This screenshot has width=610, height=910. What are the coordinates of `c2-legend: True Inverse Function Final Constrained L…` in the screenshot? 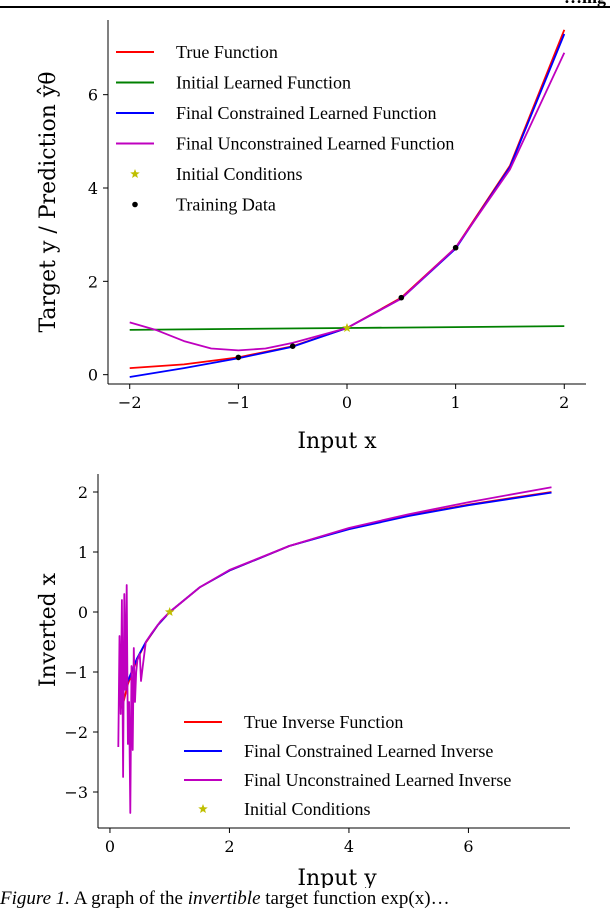 It's located at (347, 765).